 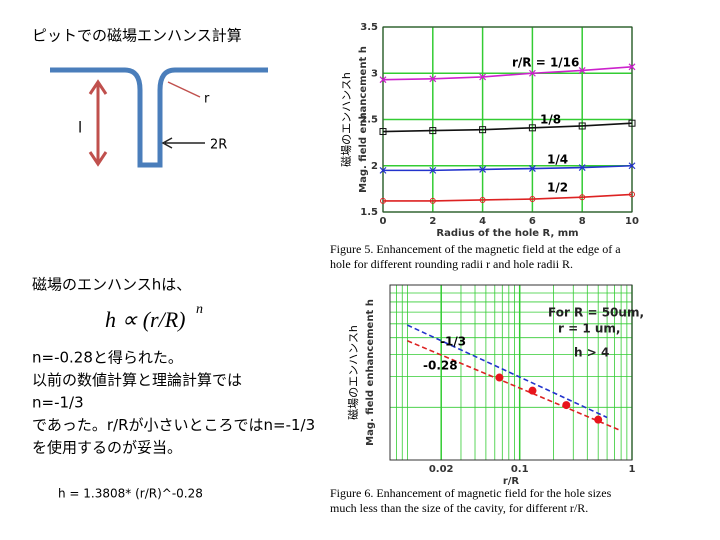 I want to click on y-tick-label: 3.5, so click(x=369, y=27).